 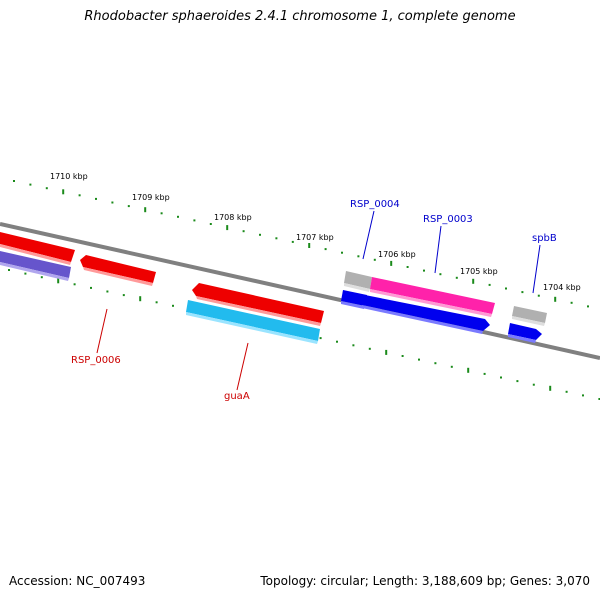 I want to click on kbp-label-1705: 1705 kbp, so click(x=479, y=271).